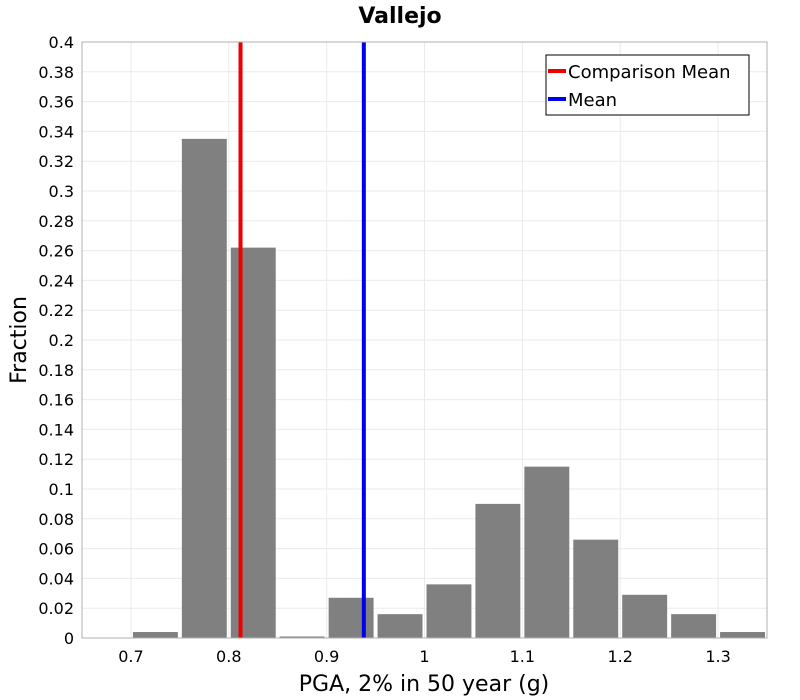 The height and width of the screenshot is (700, 800). Describe the element at coordinates (61, 42) in the screenshot. I see `y-tick-label: 0.4` at that location.